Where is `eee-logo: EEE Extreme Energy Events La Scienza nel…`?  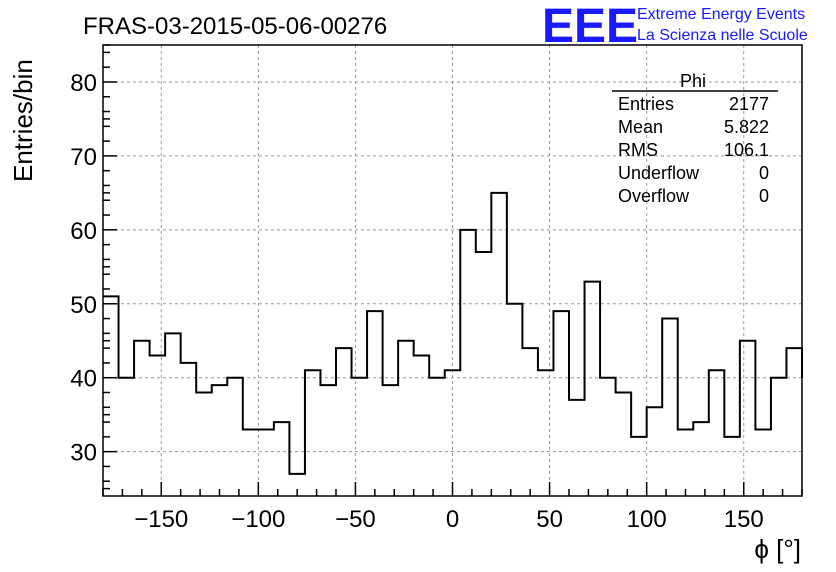 eee-logo: EEE Extreme Energy Events La Scienza nel… is located at coordinates (675, 26).